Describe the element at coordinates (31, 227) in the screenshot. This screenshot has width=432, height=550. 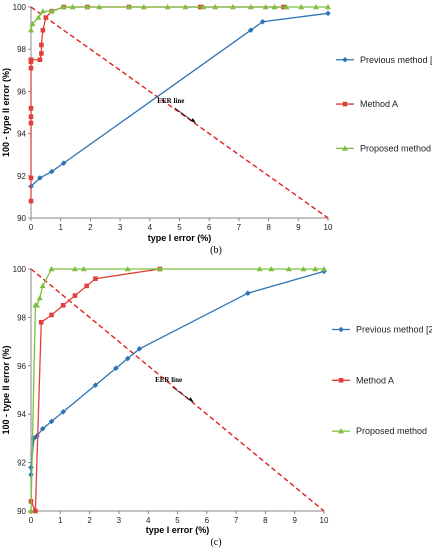
I see `x-tick-label: 0` at that location.